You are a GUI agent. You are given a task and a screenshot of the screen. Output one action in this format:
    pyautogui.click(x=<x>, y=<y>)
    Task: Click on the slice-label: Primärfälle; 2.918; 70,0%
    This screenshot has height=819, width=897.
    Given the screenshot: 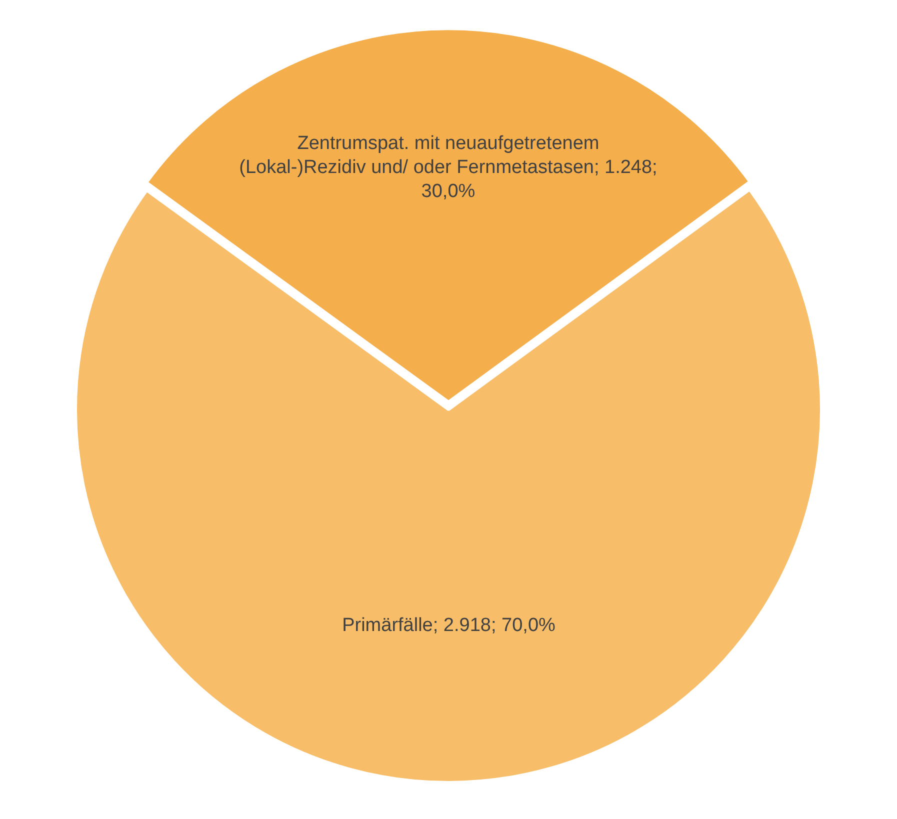 What is the action you would take?
    pyautogui.click(x=449, y=625)
    